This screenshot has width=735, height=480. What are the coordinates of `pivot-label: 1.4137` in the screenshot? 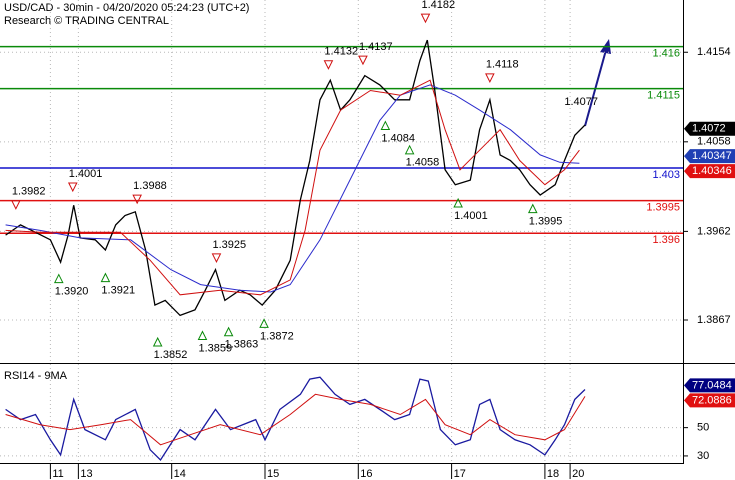 It's located at (376, 47).